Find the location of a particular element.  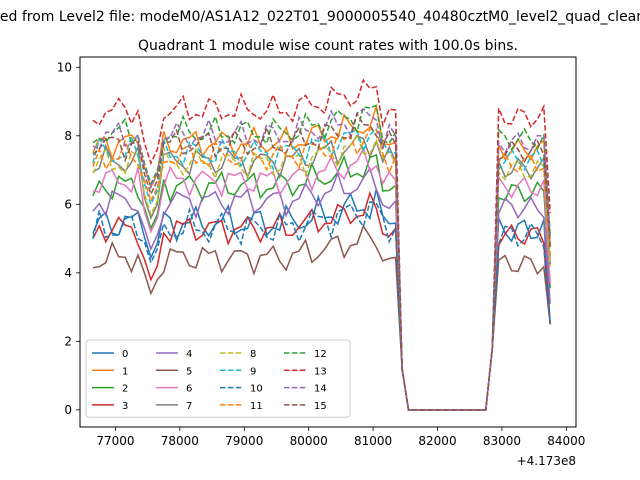

y-tick-label: 2 is located at coordinates (68, 341).